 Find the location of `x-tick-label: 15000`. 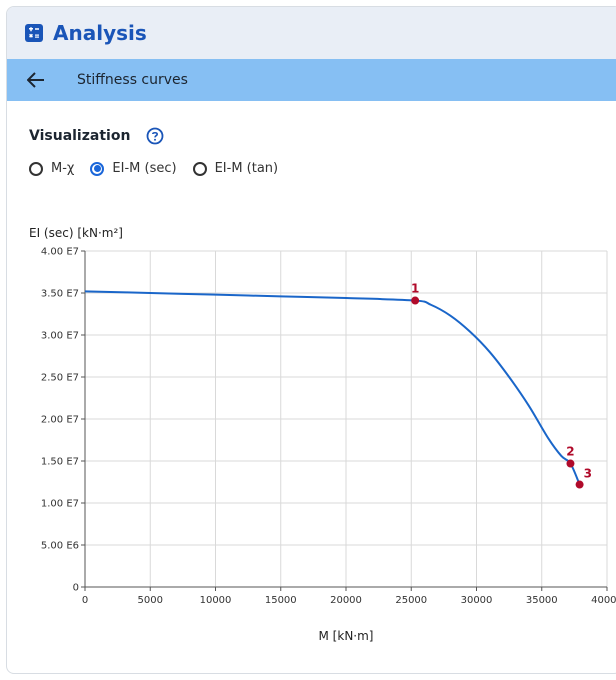

x-tick-label: 15000 is located at coordinates (281, 600).